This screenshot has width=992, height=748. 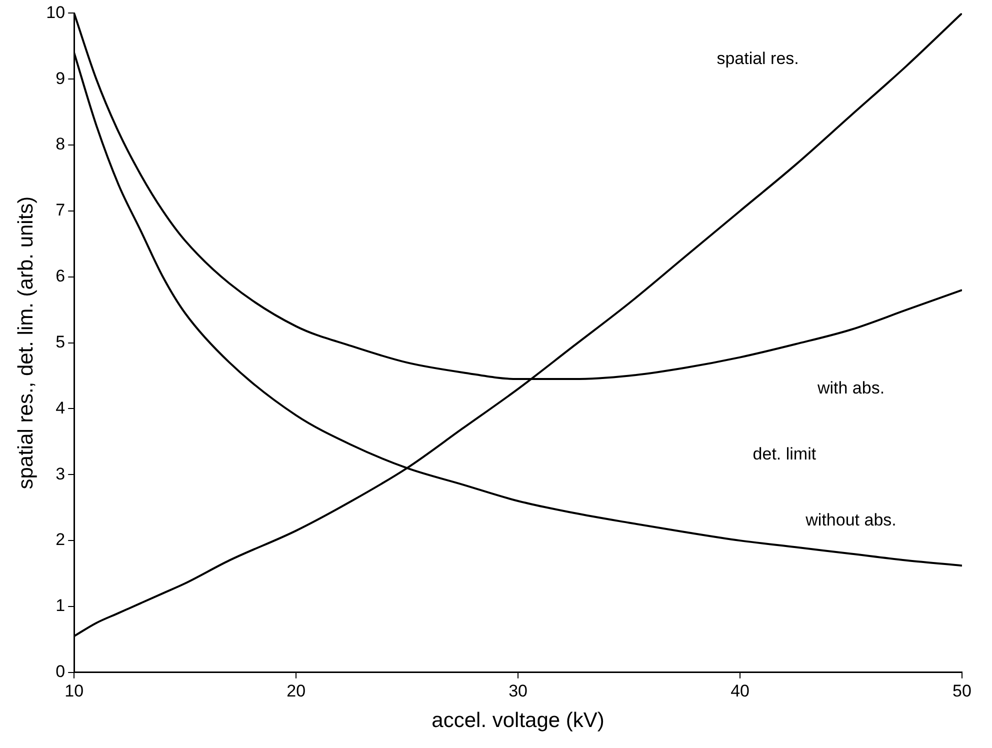 I want to click on y-tick-label: 6, so click(x=61, y=276).